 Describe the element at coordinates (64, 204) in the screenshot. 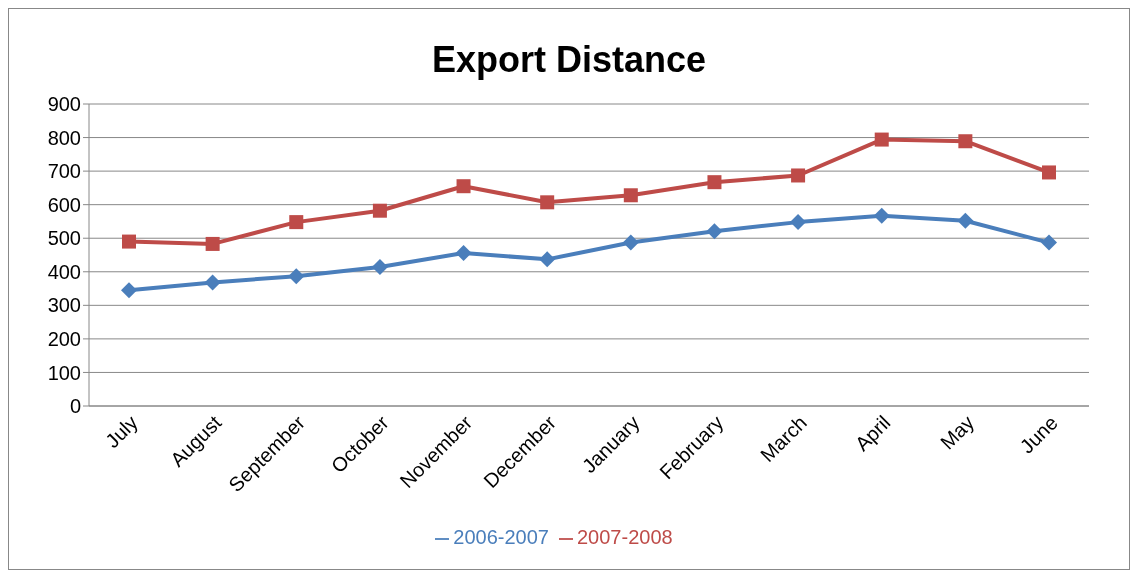

I see `y-tick-label: 600` at that location.